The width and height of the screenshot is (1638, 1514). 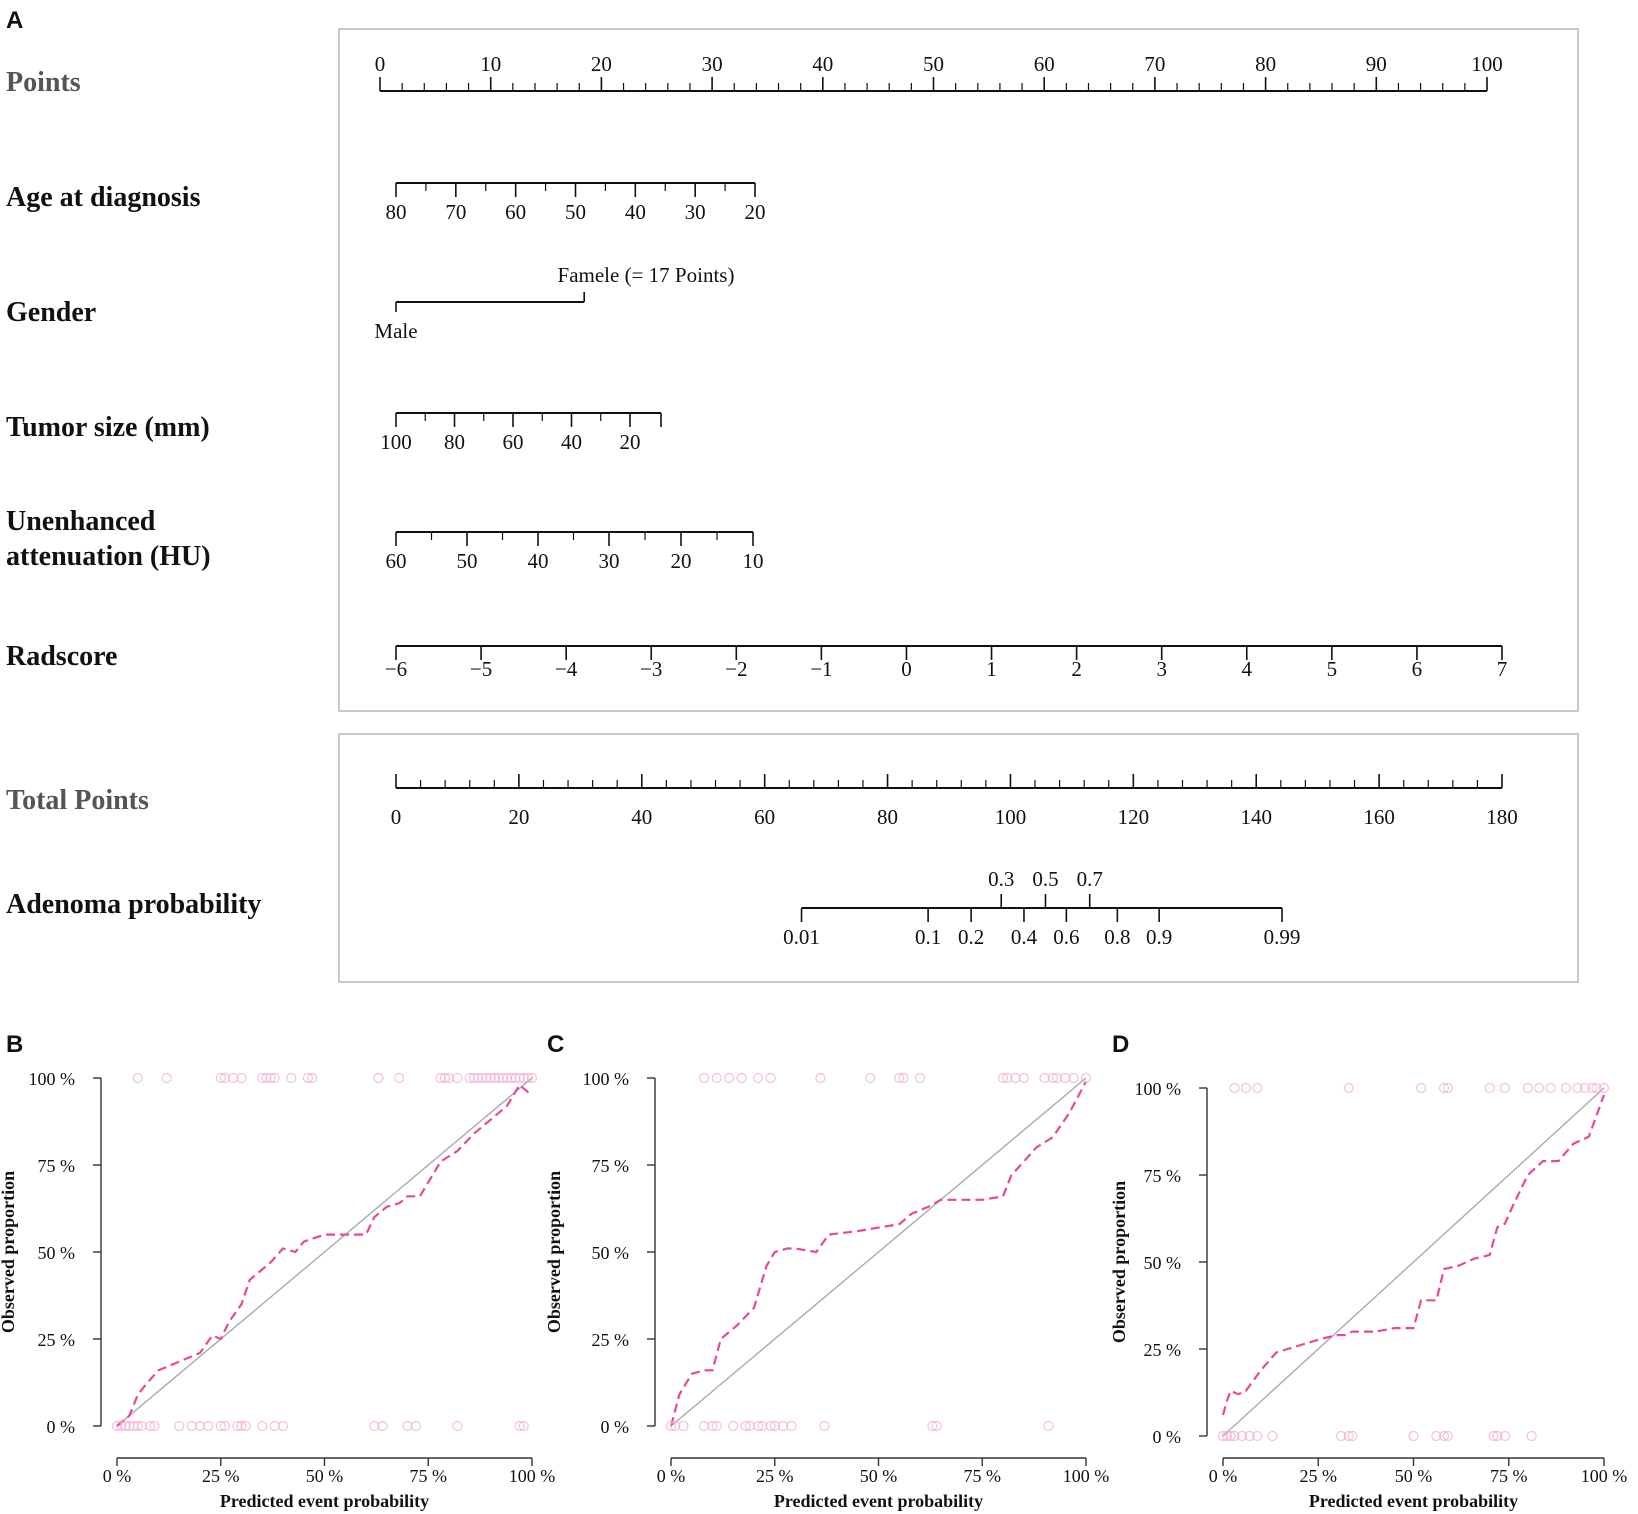 I want to click on tumor-tick-label: 20, so click(x=630, y=442).